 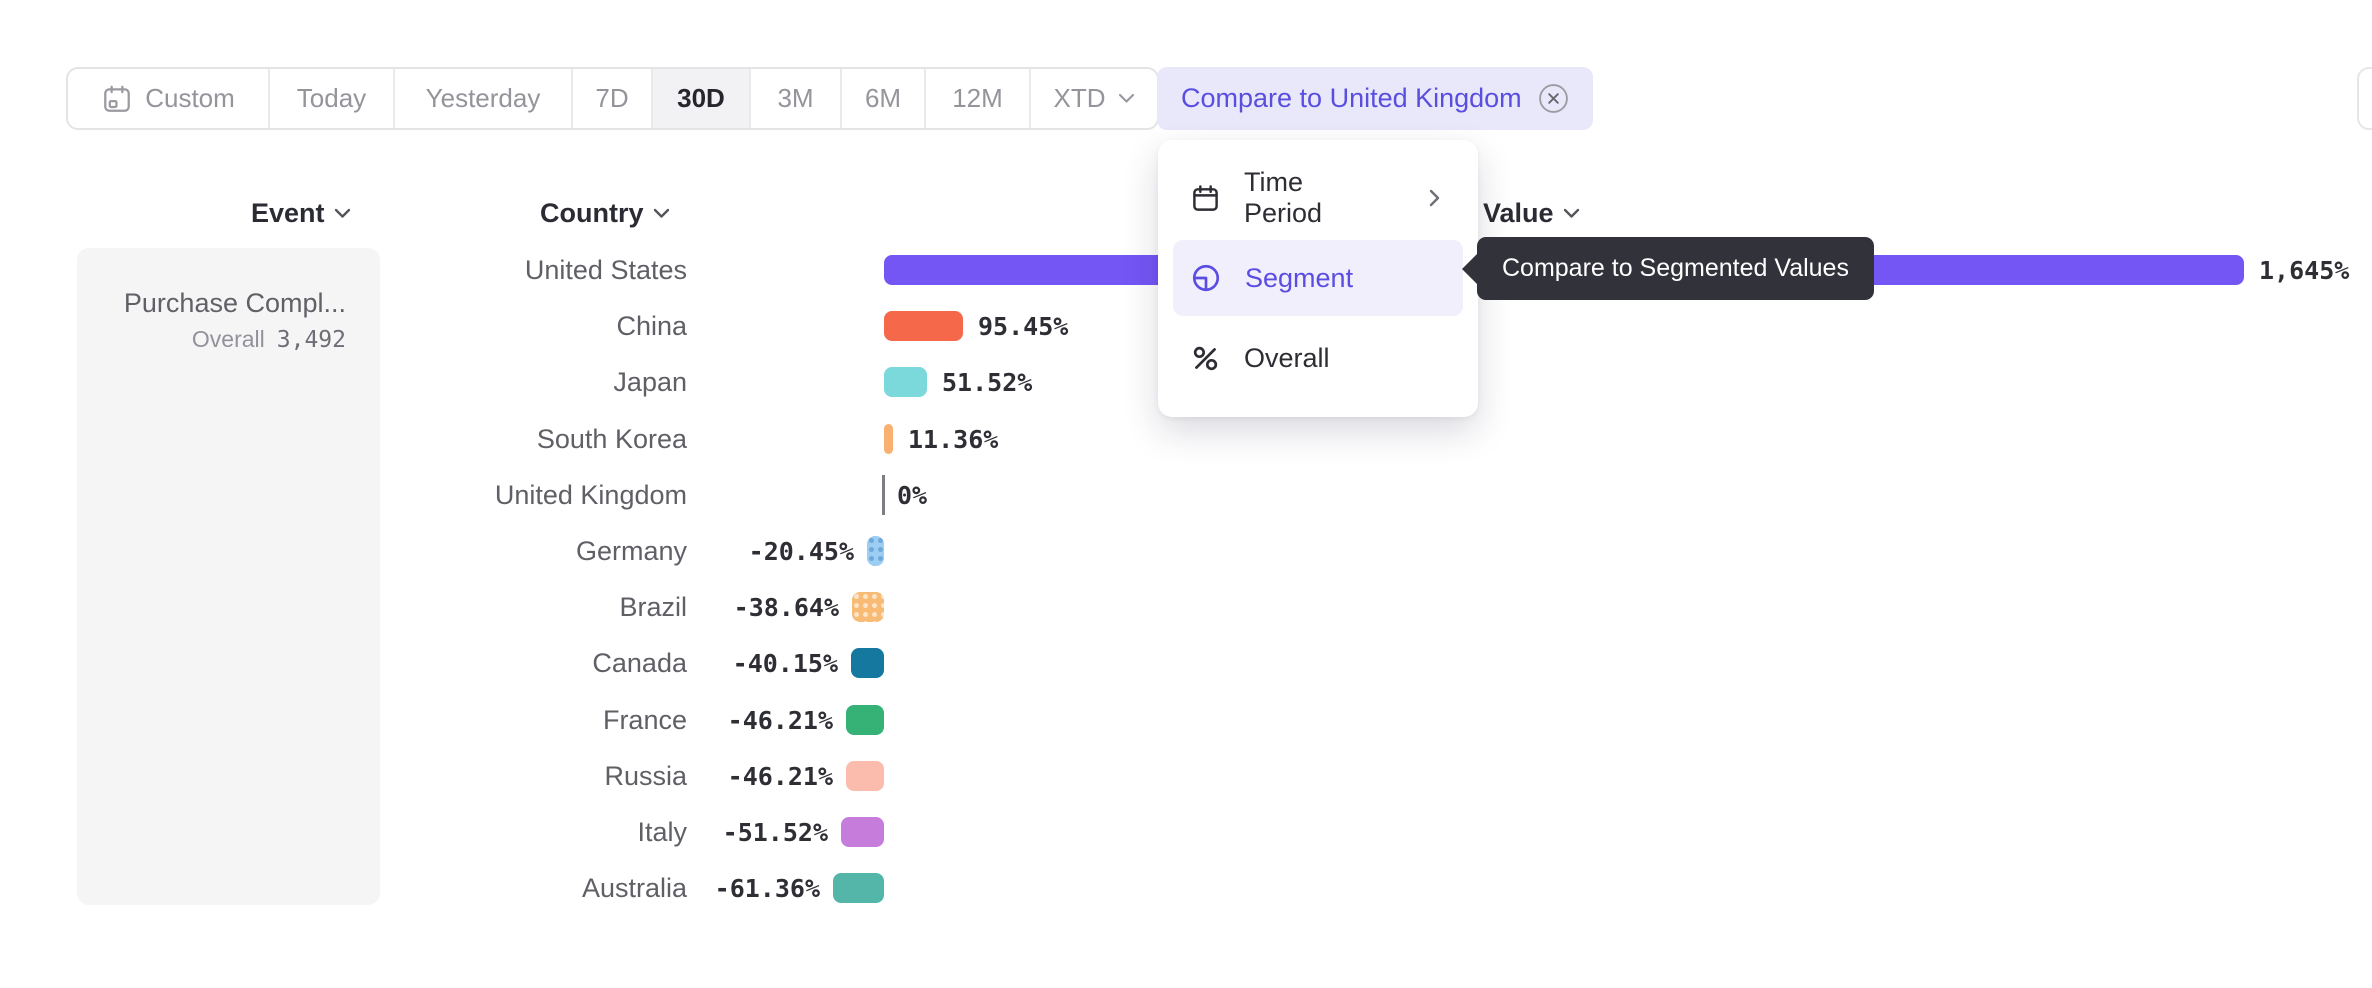 I want to click on chart-row: China 95.45%, so click(x=1186, y=326).